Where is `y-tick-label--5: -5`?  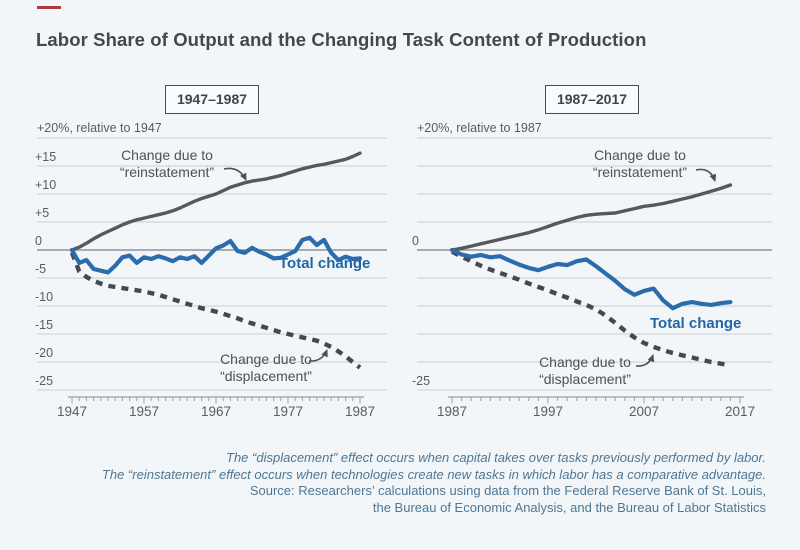 y-tick-label--5: -5 is located at coordinates (41, 269).